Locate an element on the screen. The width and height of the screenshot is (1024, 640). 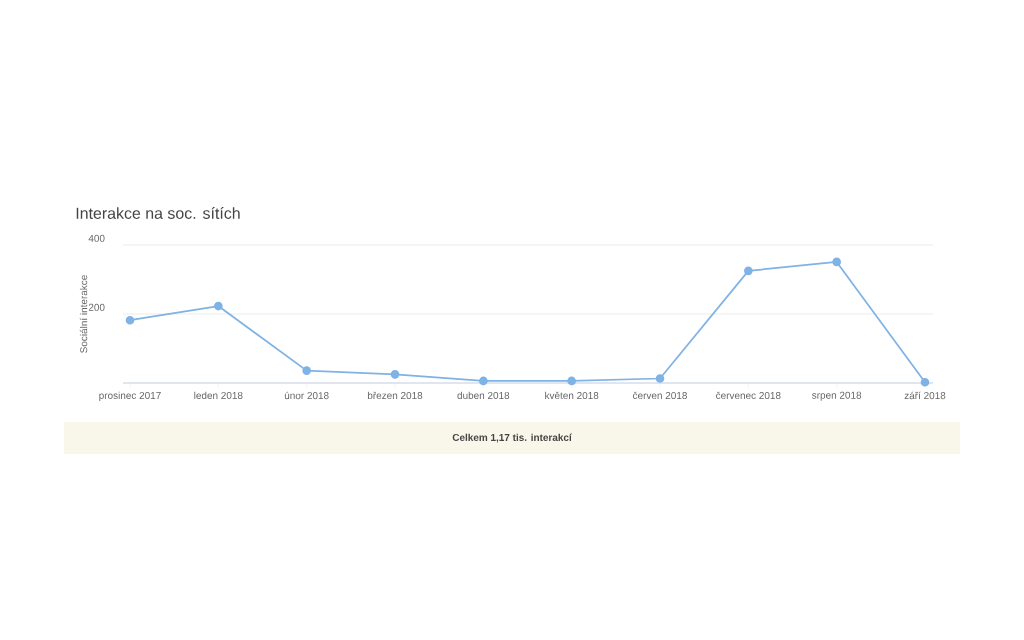
x-tick-label: červenec 2018 is located at coordinates (748, 395).